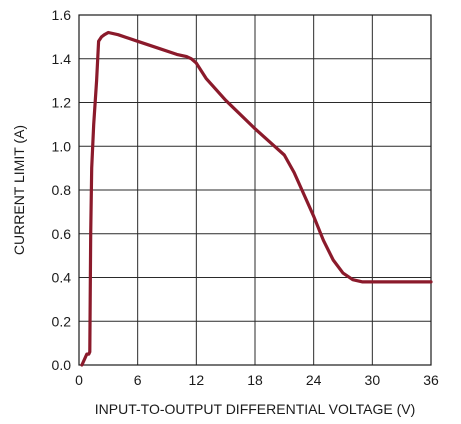  I want to click on y-tick-label: 1.2, so click(62, 103).